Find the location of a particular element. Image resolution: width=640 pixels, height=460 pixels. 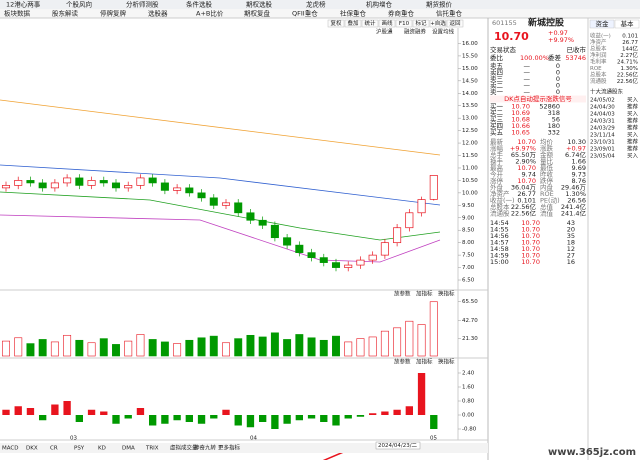

menu-item: 龙虎榜 is located at coordinates (316, 4).